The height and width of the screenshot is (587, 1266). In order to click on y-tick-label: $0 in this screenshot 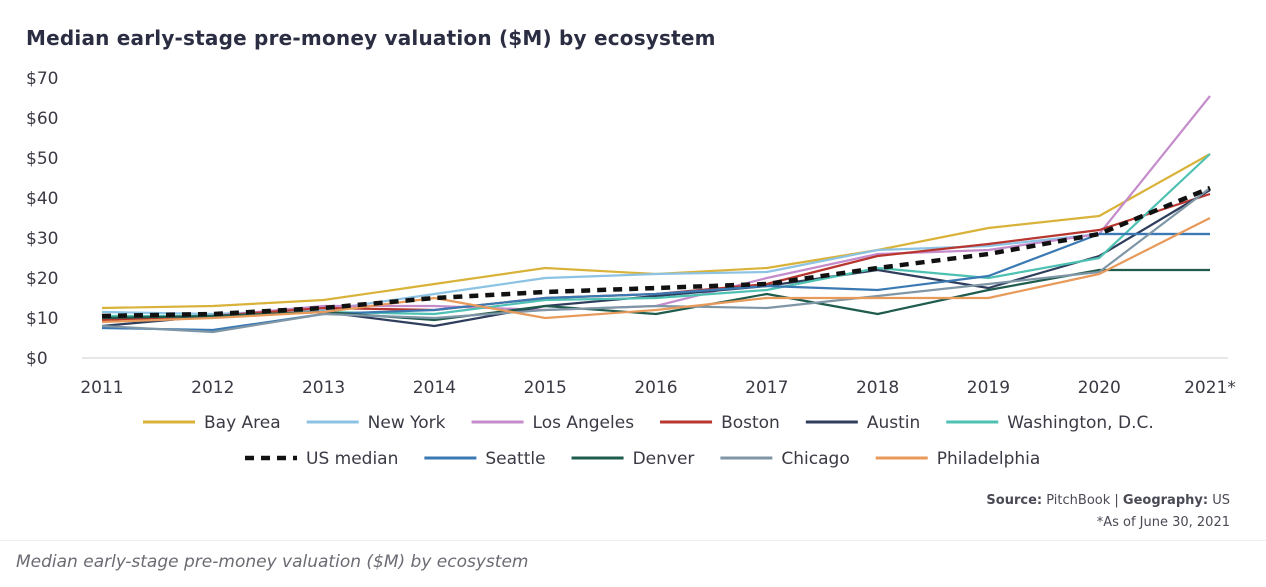, I will do `click(37, 359)`.